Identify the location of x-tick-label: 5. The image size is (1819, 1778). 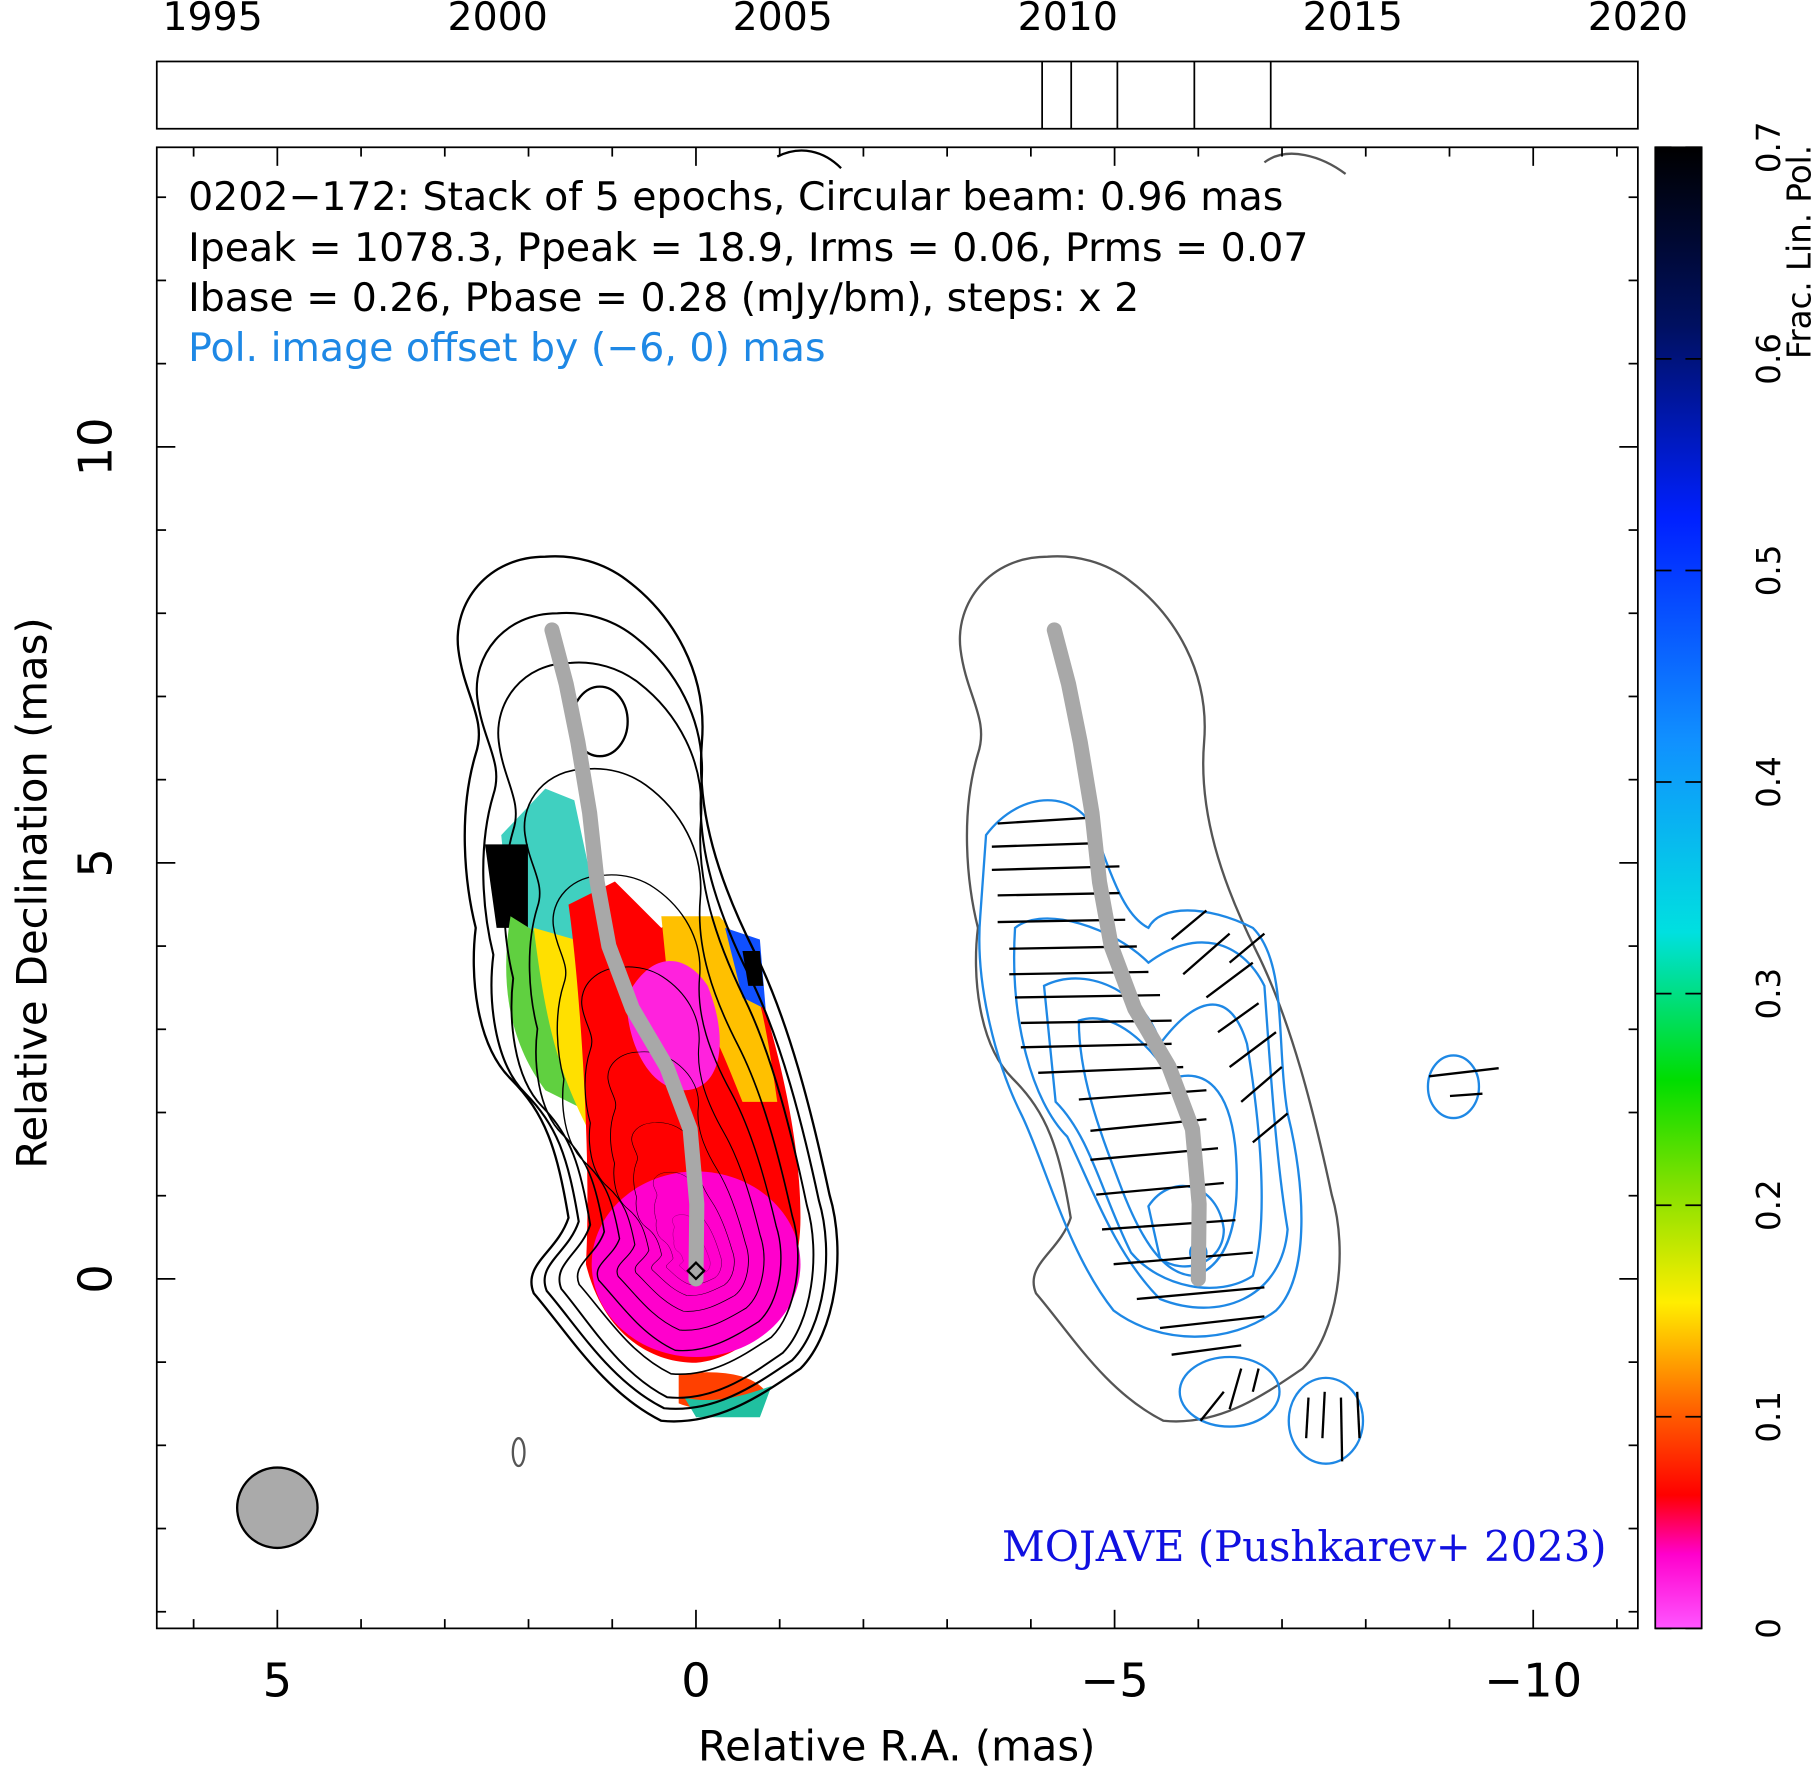
(278, 1681).